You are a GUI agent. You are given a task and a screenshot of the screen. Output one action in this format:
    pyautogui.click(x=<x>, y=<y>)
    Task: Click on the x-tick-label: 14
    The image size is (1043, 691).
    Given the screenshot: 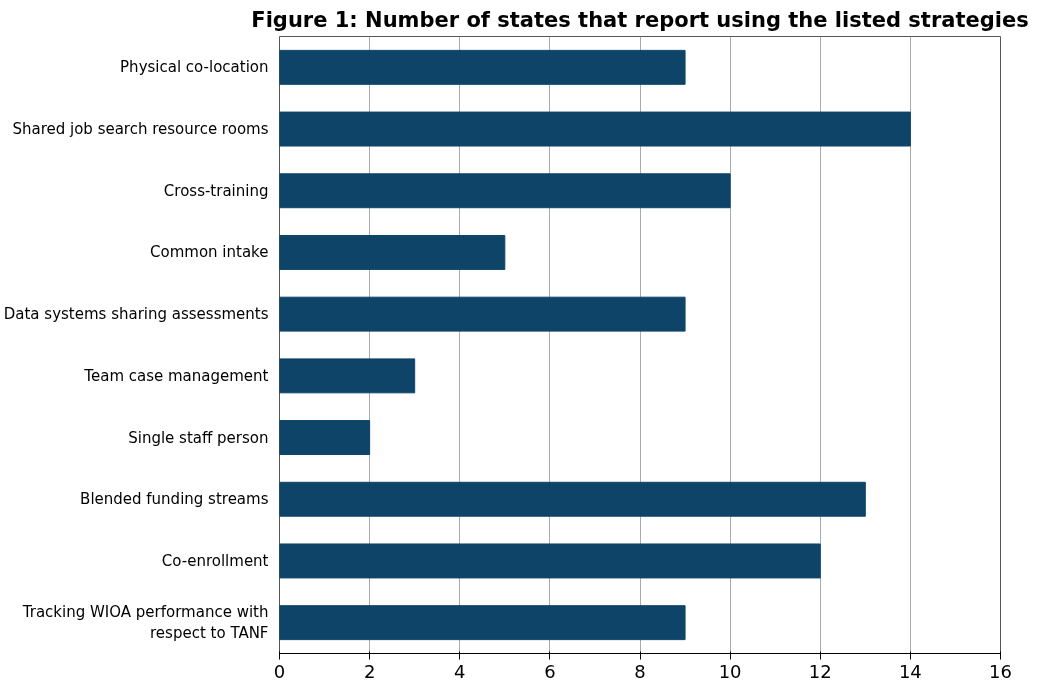 What is the action you would take?
    pyautogui.click(x=910, y=671)
    